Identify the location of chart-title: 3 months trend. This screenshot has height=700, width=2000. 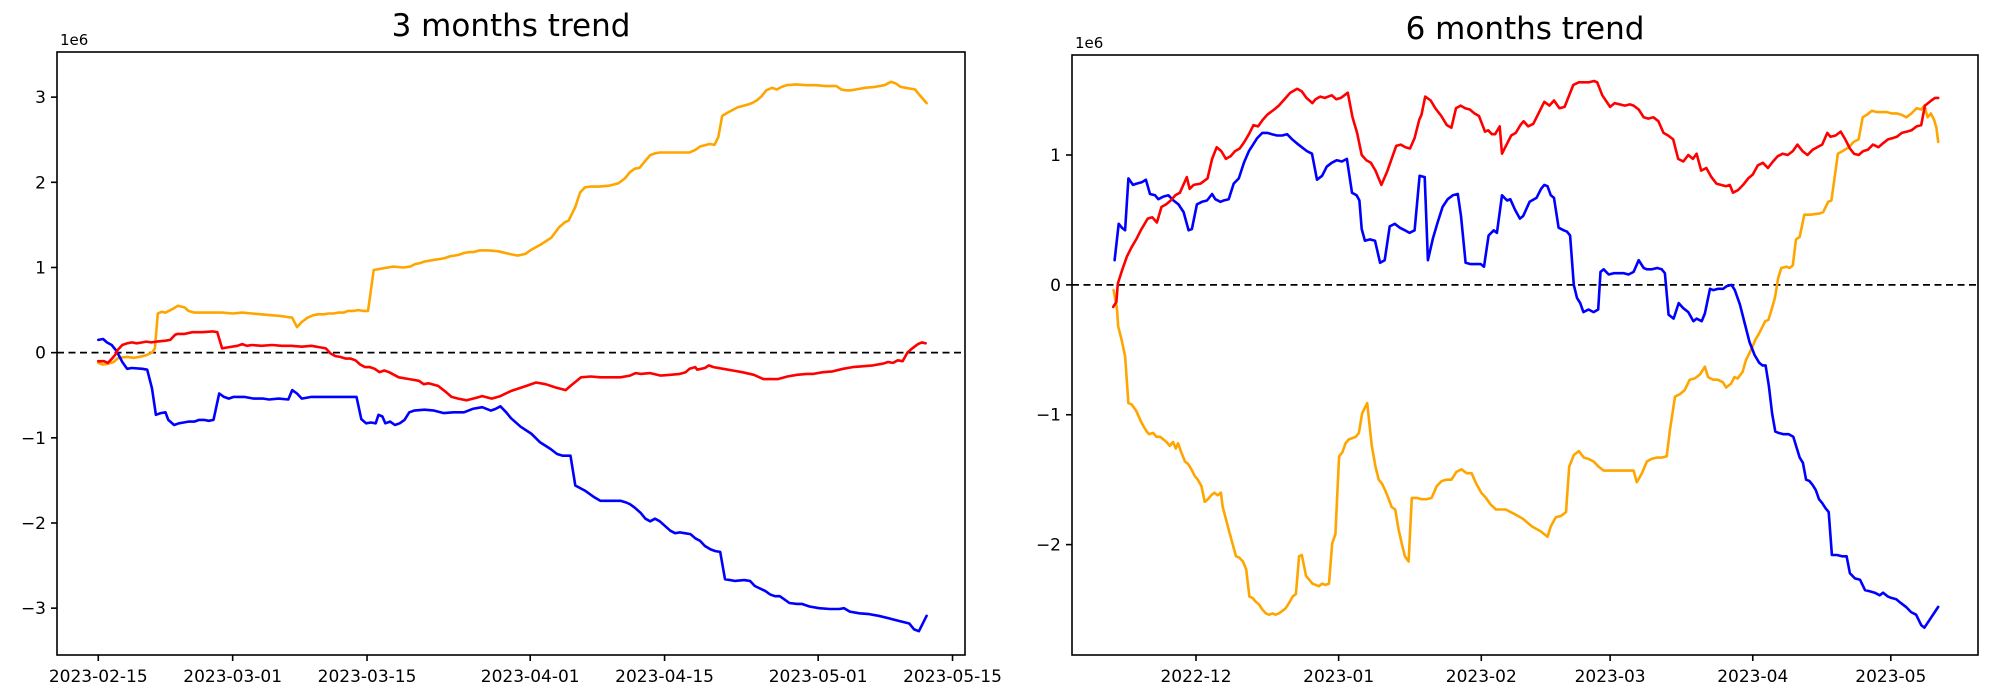
(511, 26).